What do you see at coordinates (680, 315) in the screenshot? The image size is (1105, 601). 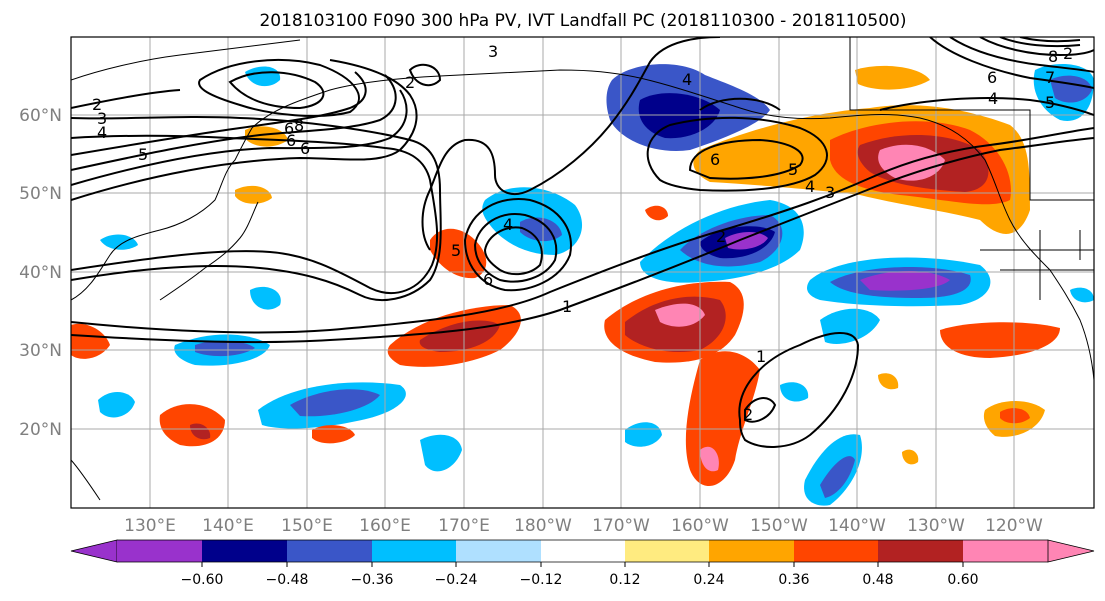 I see `shade-pos-subtrop-core` at bounding box center [680, 315].